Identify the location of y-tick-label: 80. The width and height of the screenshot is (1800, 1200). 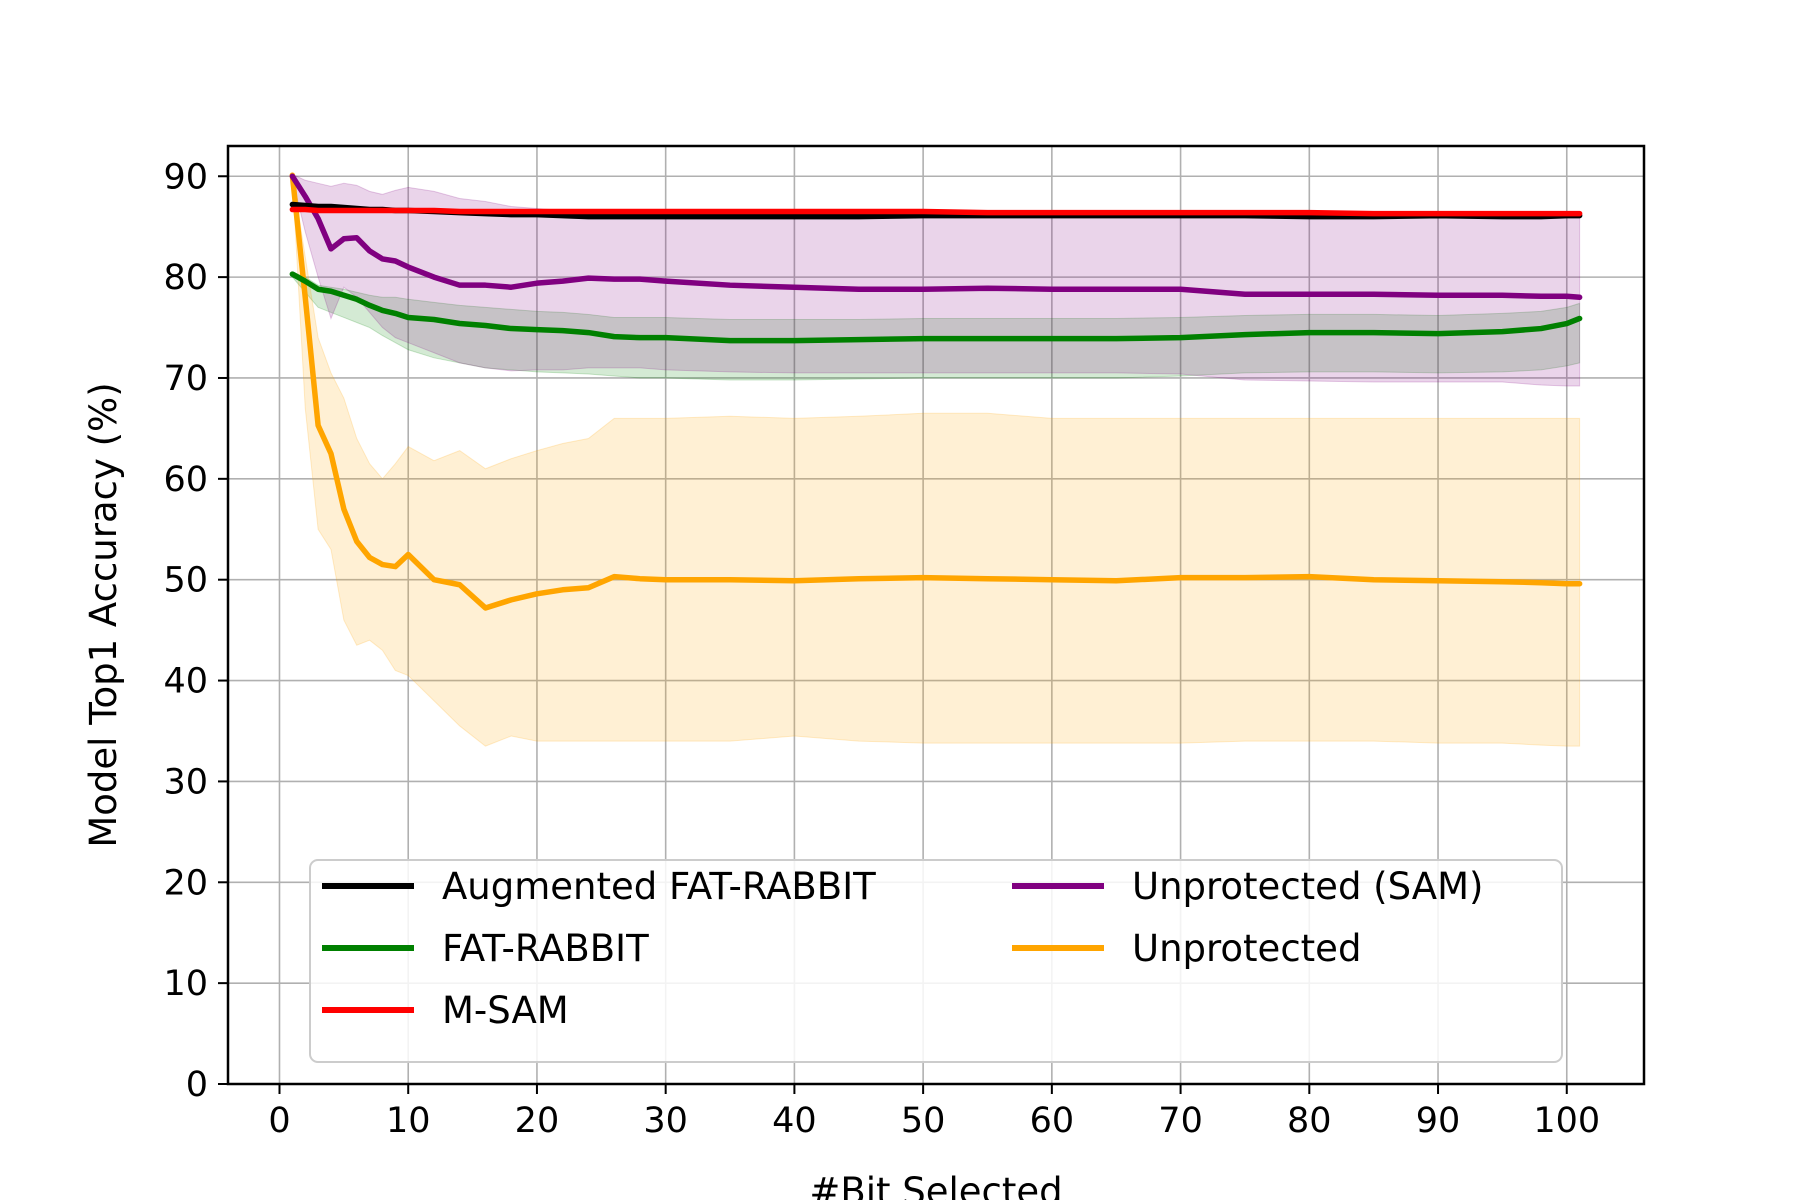
(185, 278).